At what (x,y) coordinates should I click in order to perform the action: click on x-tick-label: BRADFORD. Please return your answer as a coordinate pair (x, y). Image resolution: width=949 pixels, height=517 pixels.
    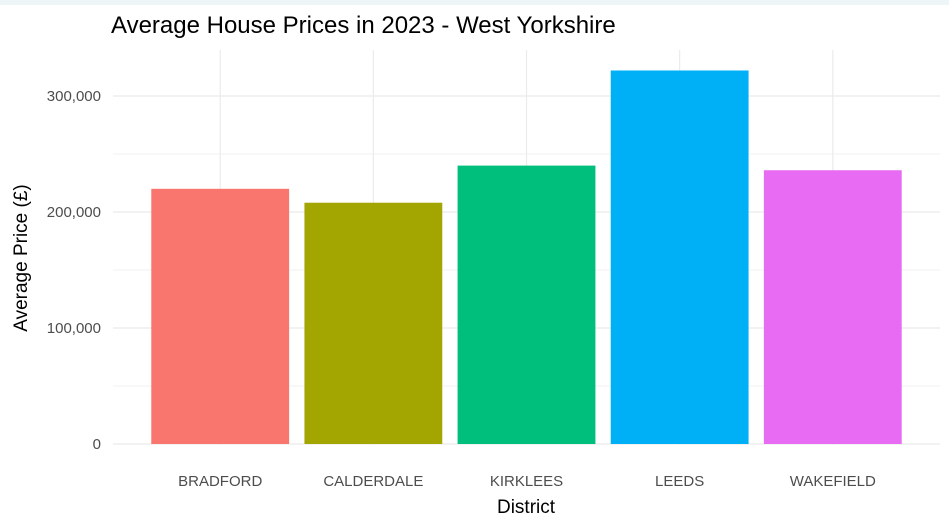
    Looking at the image, I should click on (220, 481).